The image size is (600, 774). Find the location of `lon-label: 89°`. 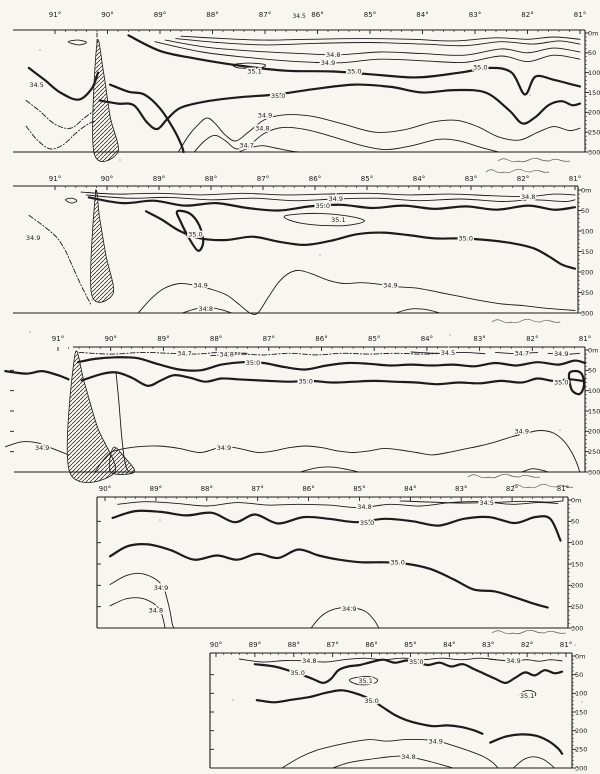

lon-label: 89° is located at coordinates (255, 645).